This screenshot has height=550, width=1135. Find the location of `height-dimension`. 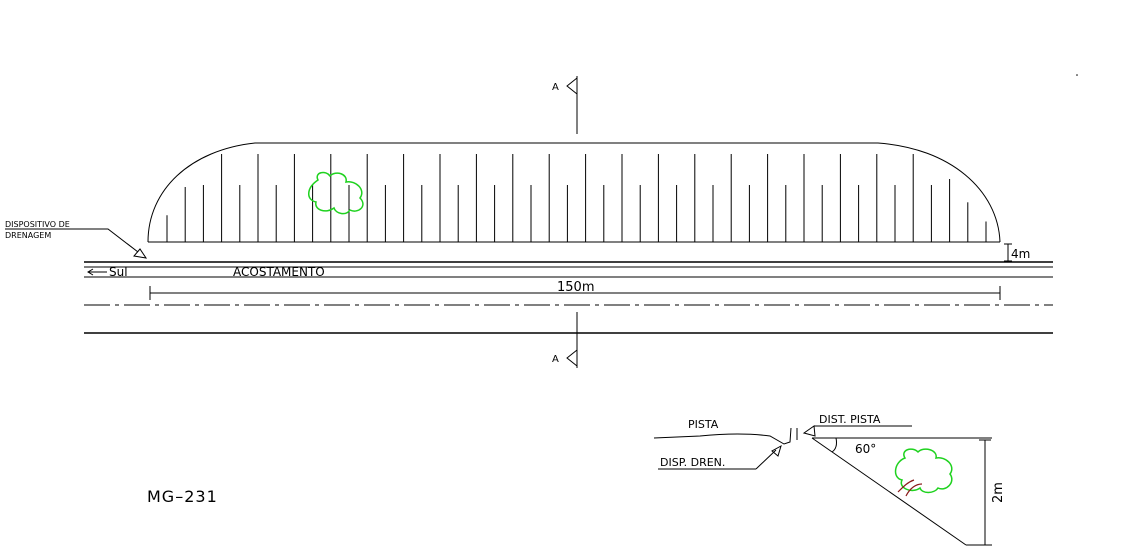

height-dimension is located at coordinates (985, 492).